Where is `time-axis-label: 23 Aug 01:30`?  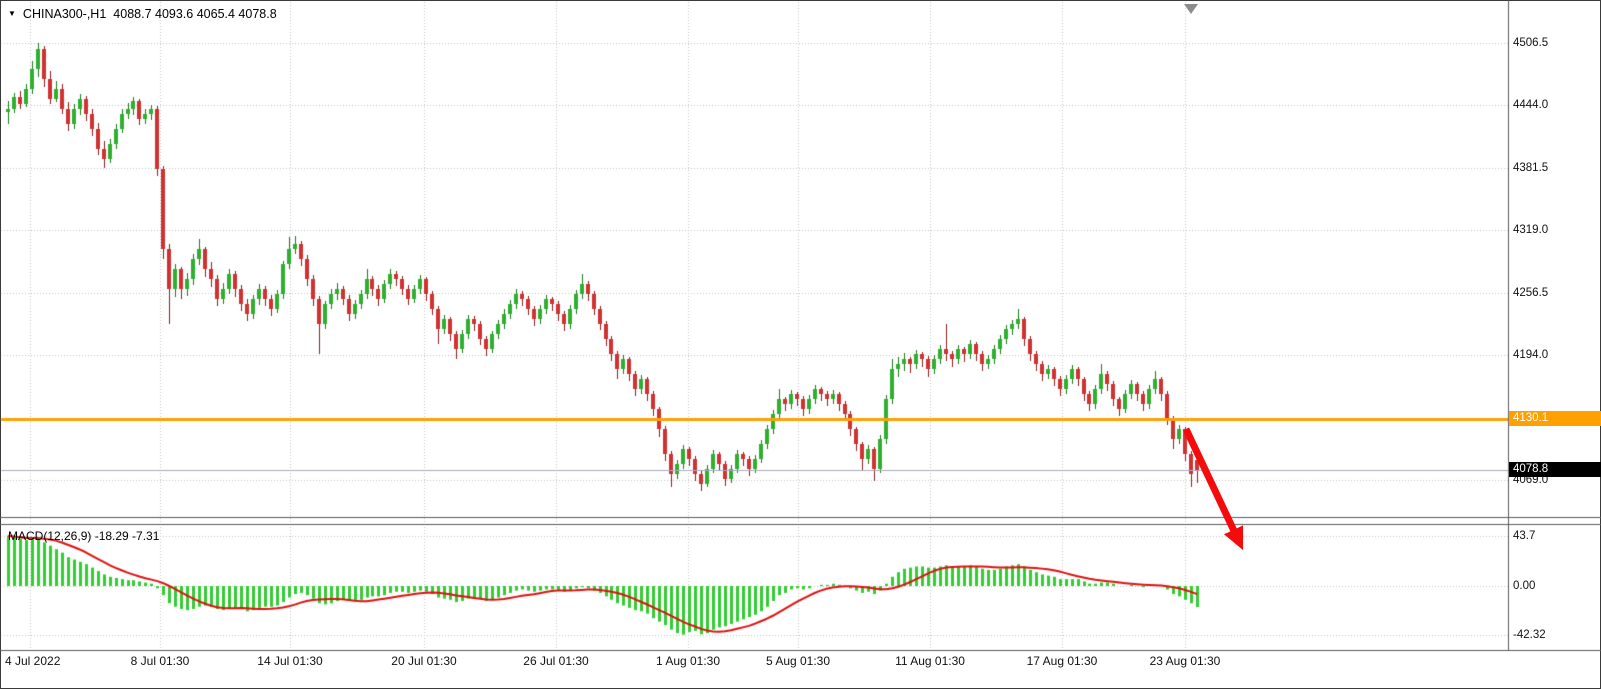 time-axis-label: 23 Aug 01:30 is located at coordinates (1185, 661).